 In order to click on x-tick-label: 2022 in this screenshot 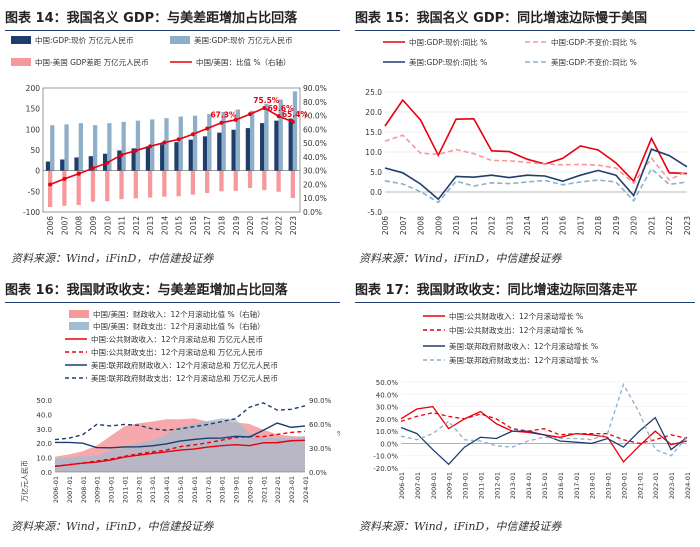, I will do `click(279, 225)`.